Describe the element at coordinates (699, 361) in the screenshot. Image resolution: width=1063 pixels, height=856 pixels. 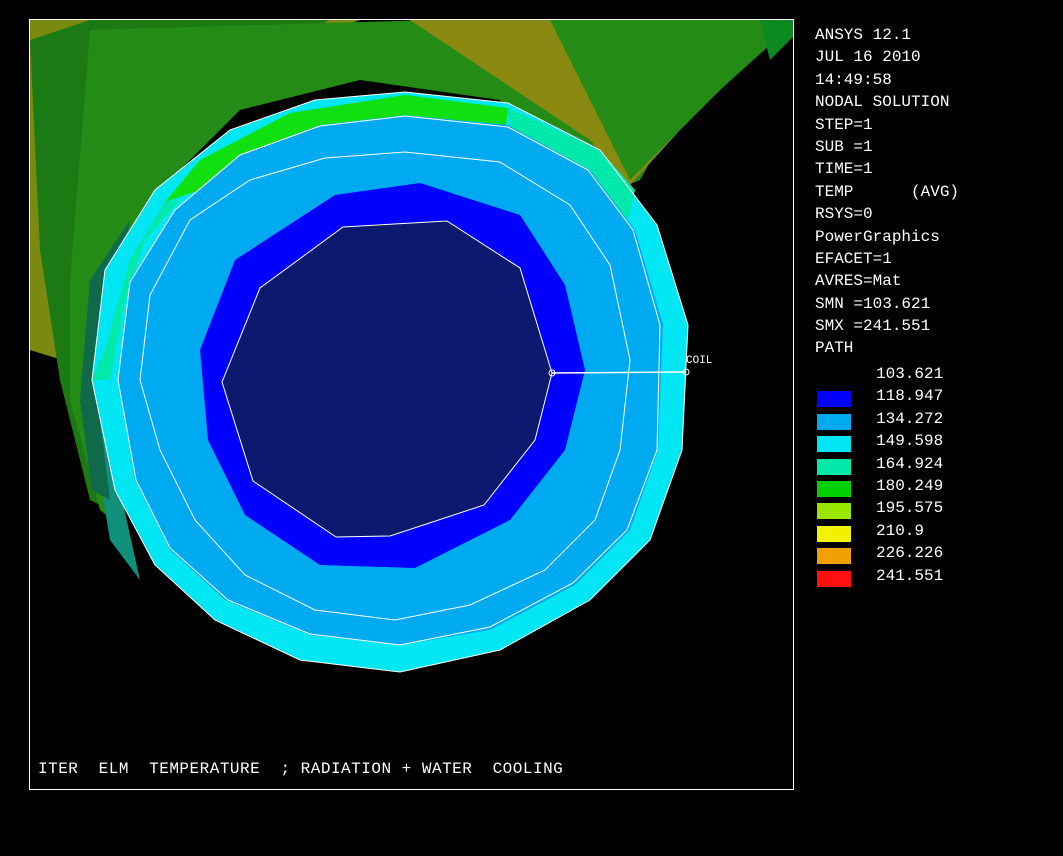
I see `path-label: COIL` at that location.